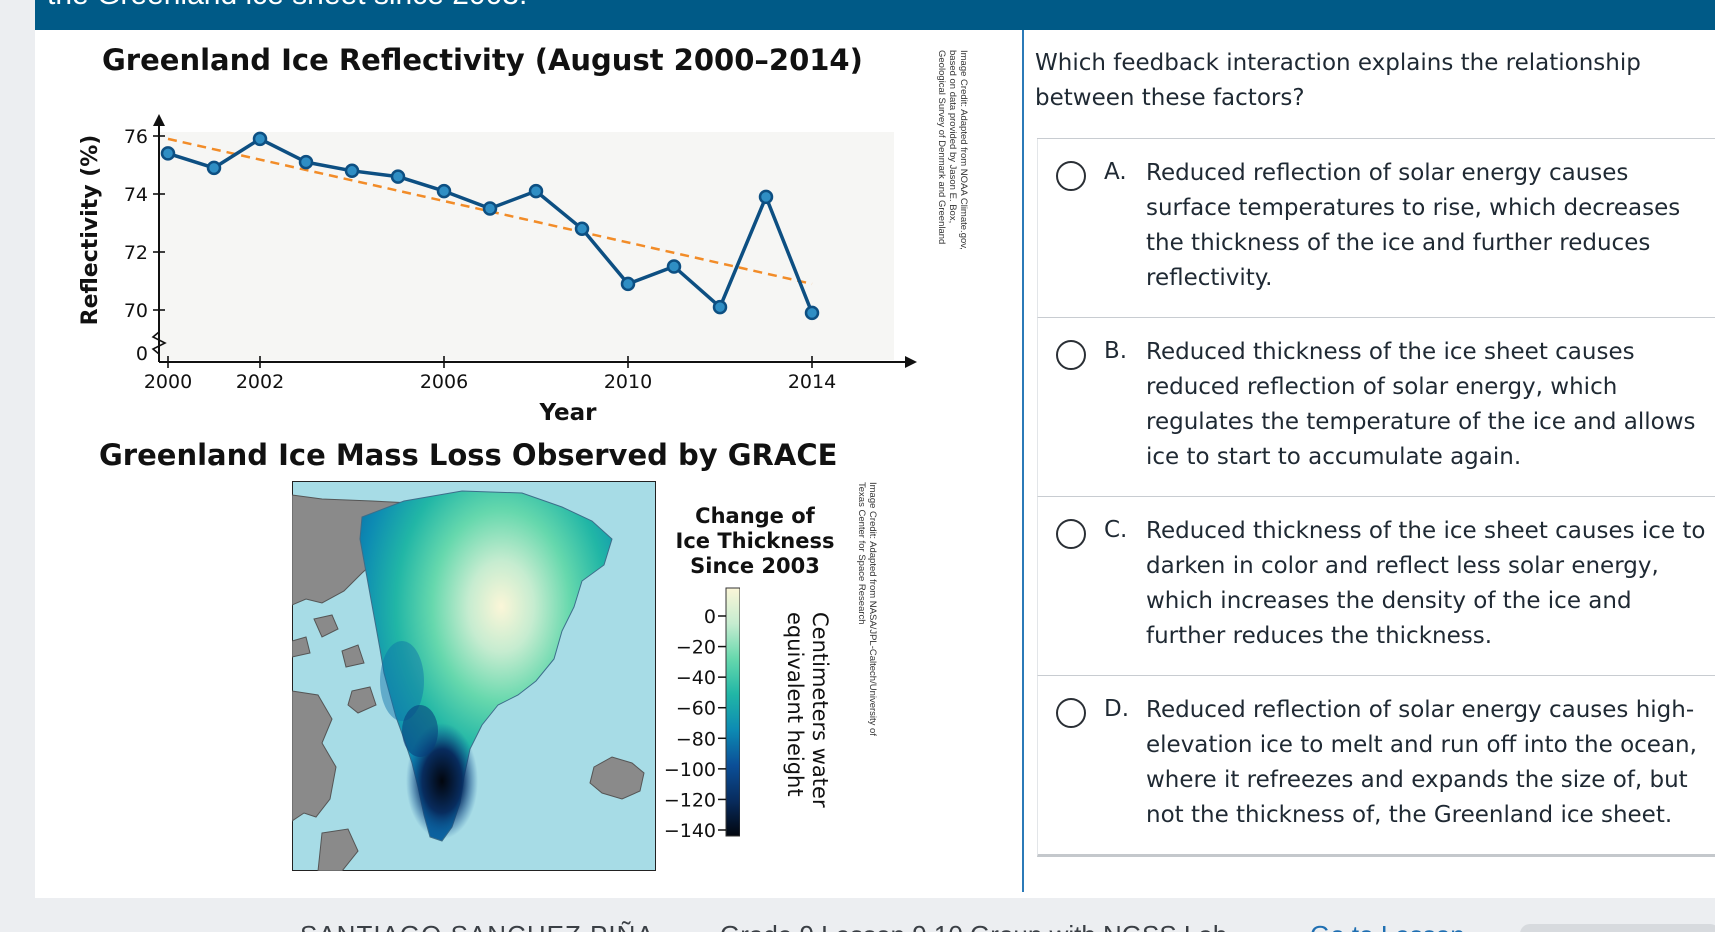 This screenshot has height=932, width=1715. I want to click on footer-lesson-link: Go to Lesson, so click(1387, 926).